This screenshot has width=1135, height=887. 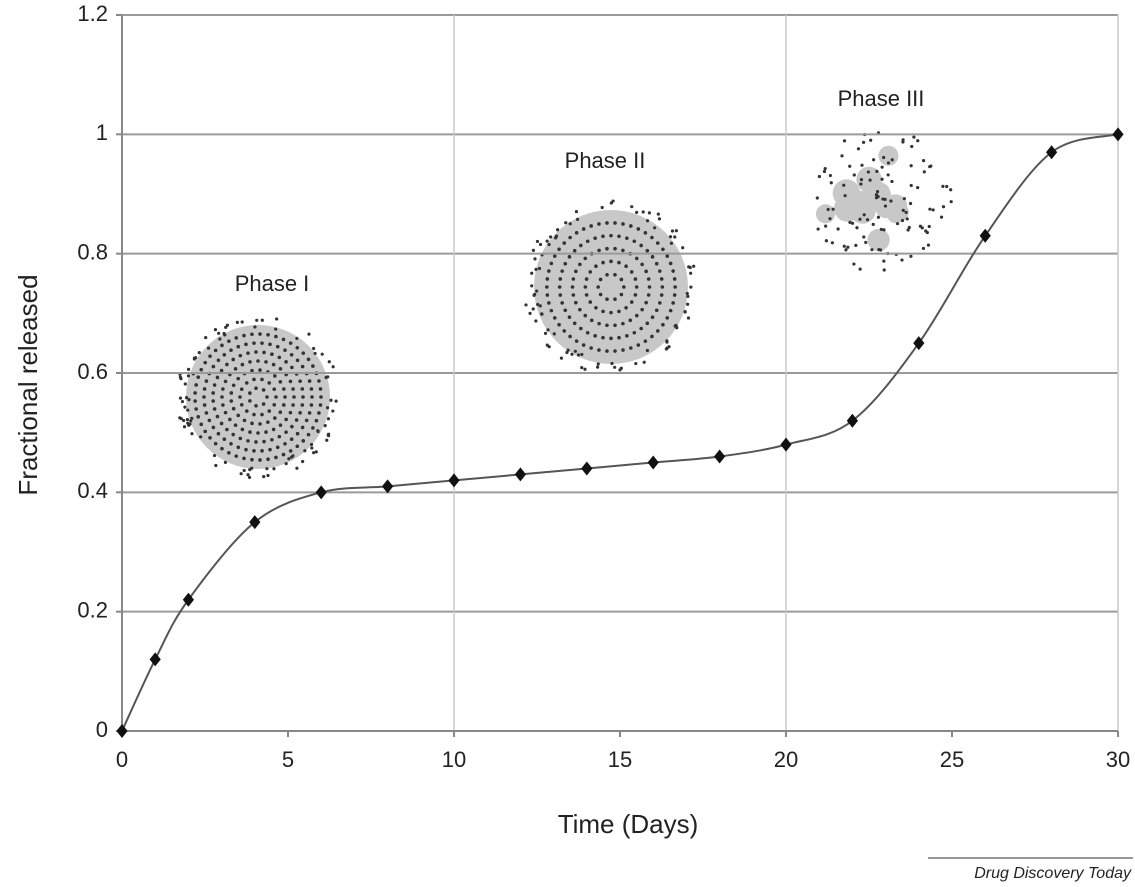 What do you see at coordinates (881, 98) in the screenshot?
I see `phase-label: Phase III` at bounding box center [881, 98].